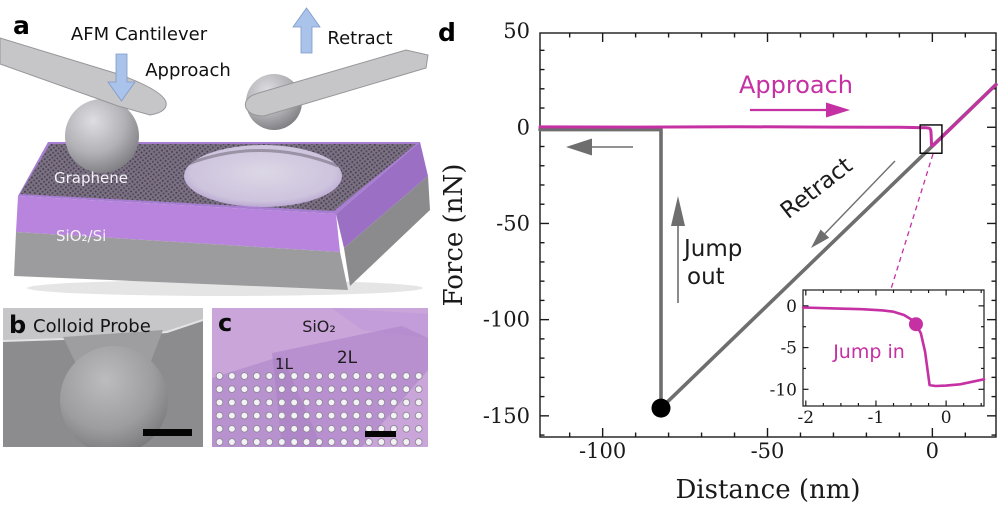  Describe the element at coordinates (783, 390) in the screenshot. I see `inset-y-tick-label: -10` at that location.